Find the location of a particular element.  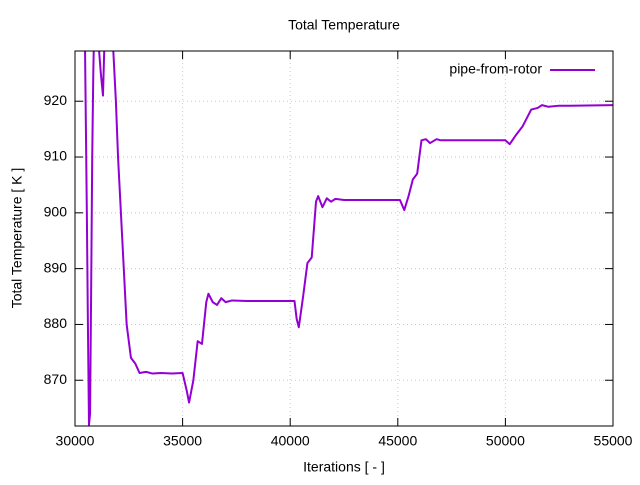

legend-label: pipe-from-rotor is located at coordinates (495, 69).